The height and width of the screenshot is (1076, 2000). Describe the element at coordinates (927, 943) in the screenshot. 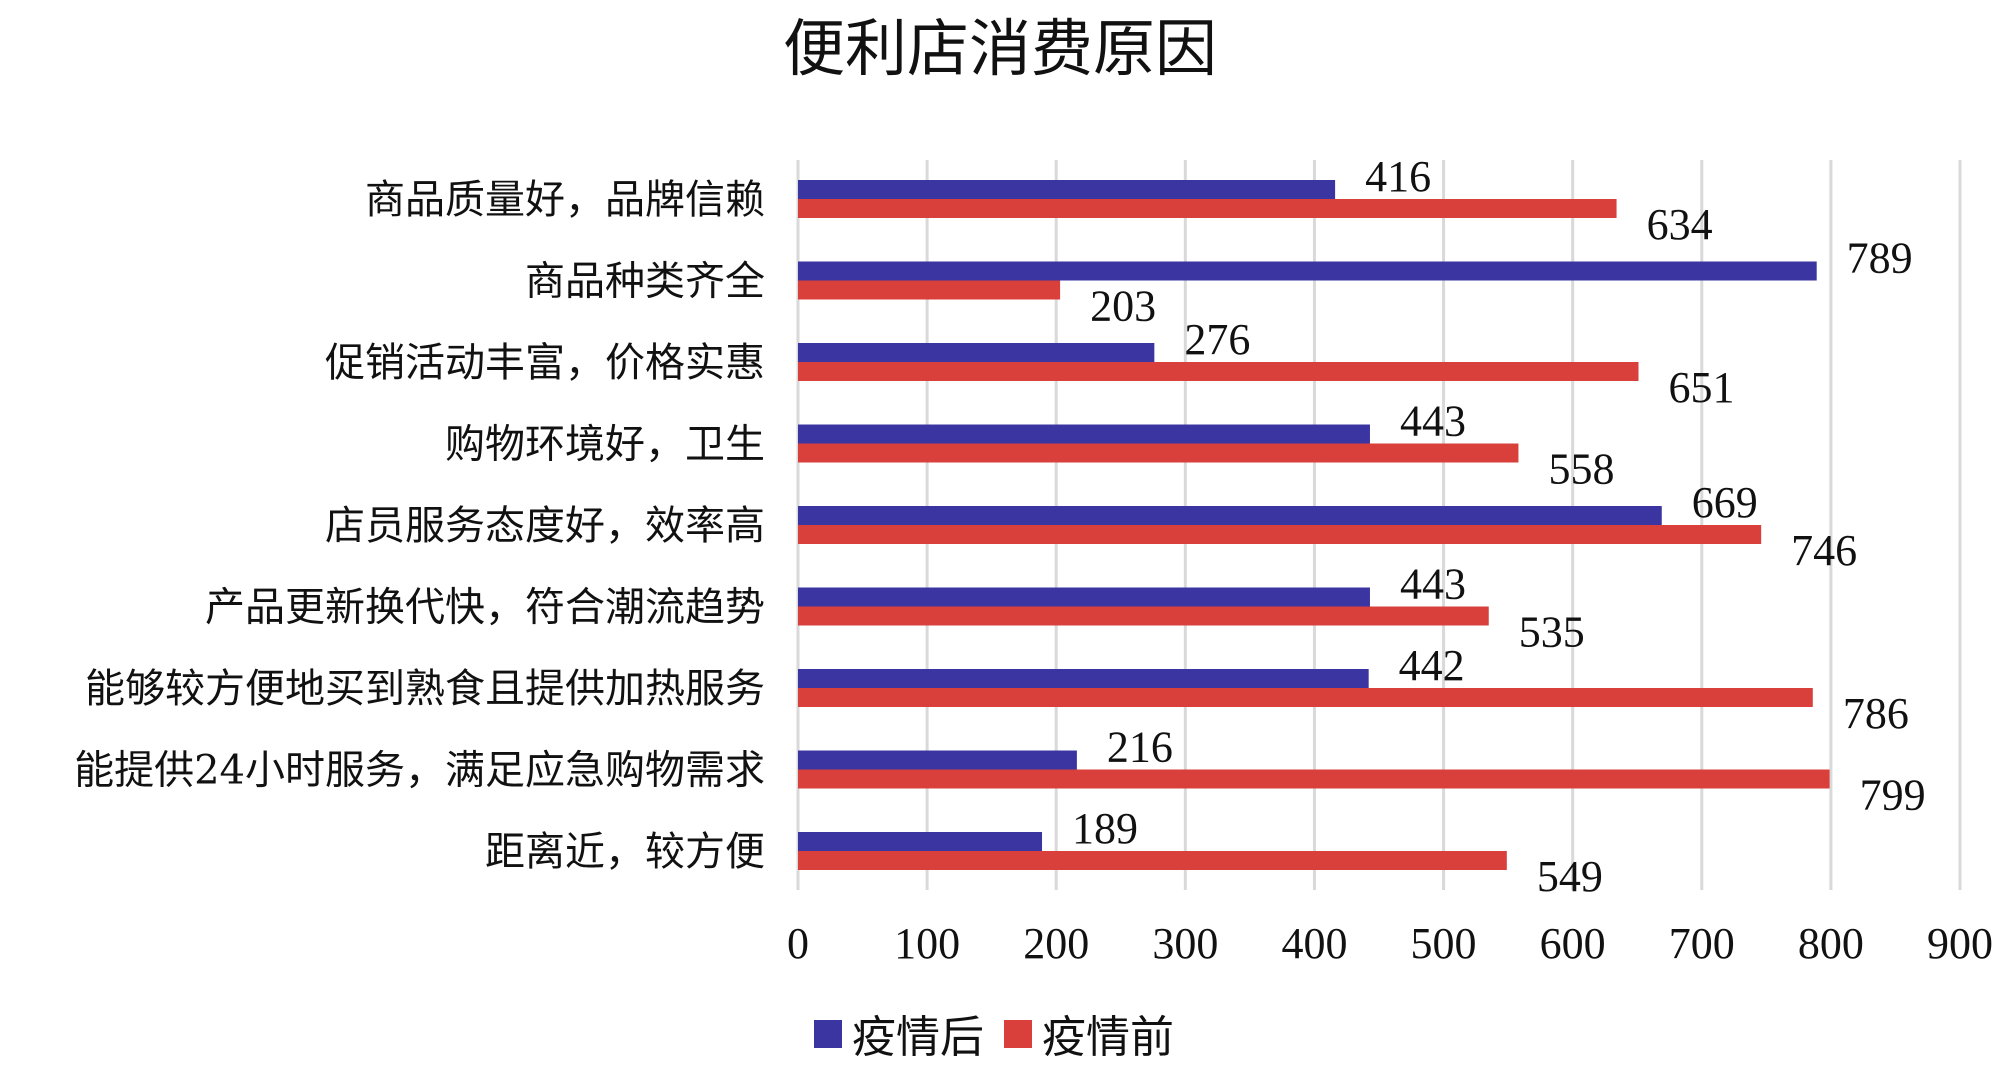

I see `x-tick-label: 100` at that location.